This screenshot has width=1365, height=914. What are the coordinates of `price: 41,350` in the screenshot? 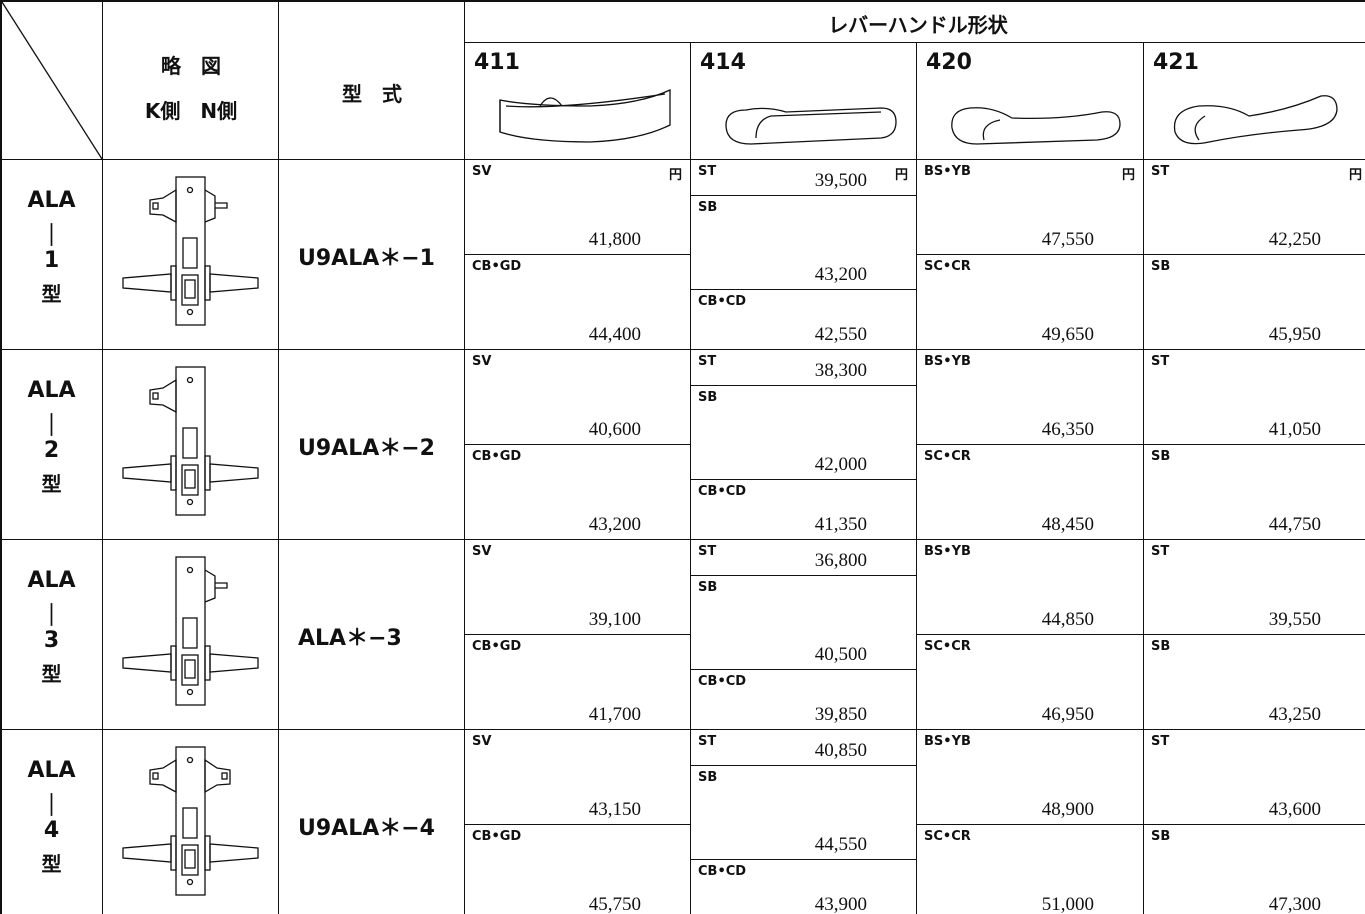 It's located at (840, 524).